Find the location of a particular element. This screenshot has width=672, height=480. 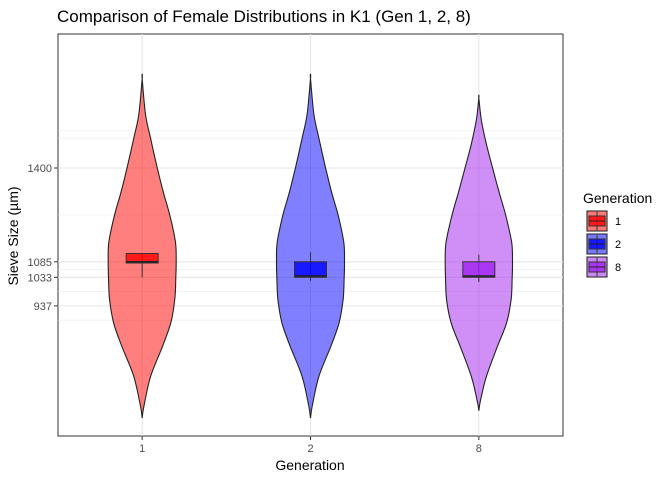

x-tick-label: 1 is located at coordinates (142, 449).